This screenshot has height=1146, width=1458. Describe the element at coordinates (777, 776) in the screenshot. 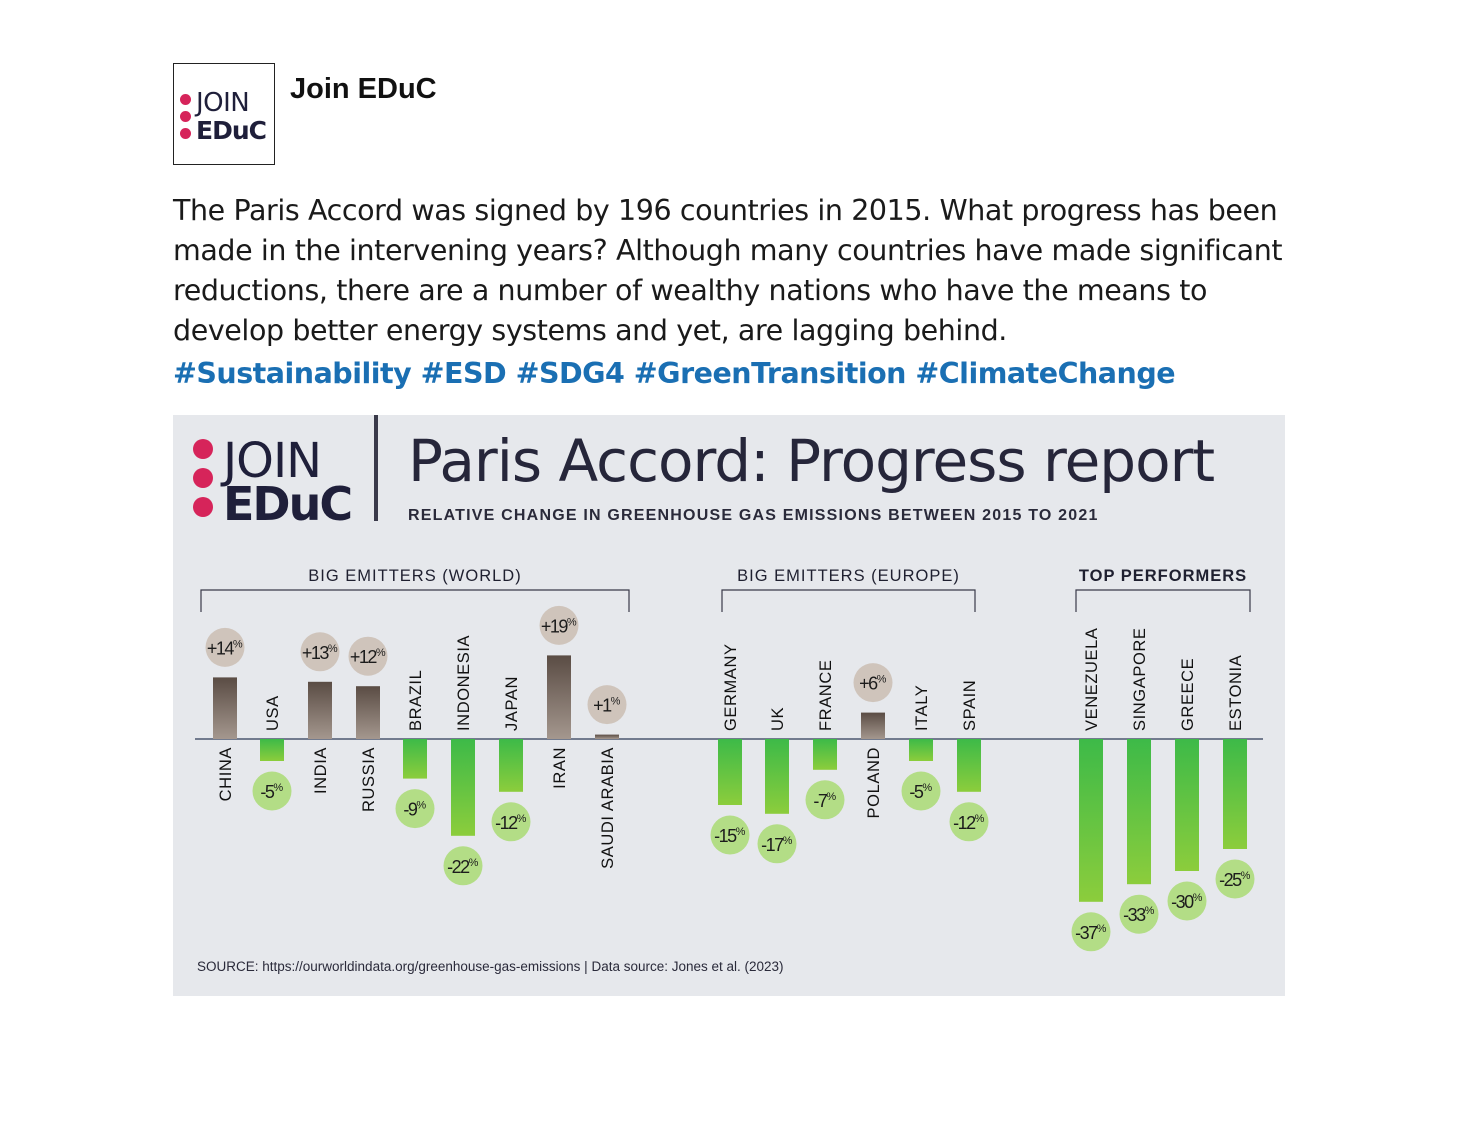

I see `bar-uk` at that location.